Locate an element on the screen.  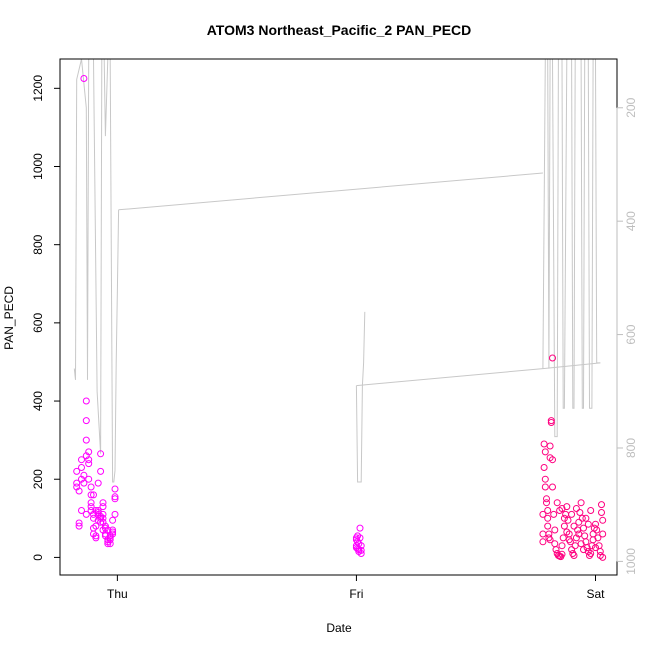
y-tick-label: 600 is located at coordinates (38, 323).